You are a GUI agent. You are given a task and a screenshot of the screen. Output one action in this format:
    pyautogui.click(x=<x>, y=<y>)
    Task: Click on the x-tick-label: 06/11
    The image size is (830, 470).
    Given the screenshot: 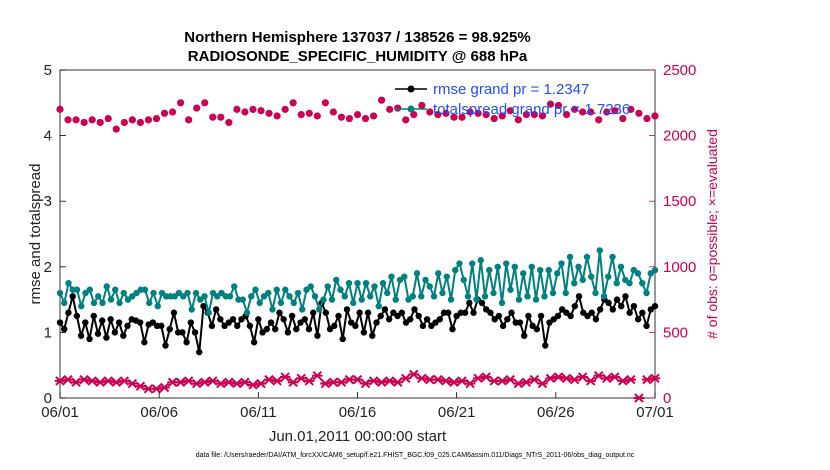 What is the action you would take?
    pyautogui.click(x=258, y=412)
    